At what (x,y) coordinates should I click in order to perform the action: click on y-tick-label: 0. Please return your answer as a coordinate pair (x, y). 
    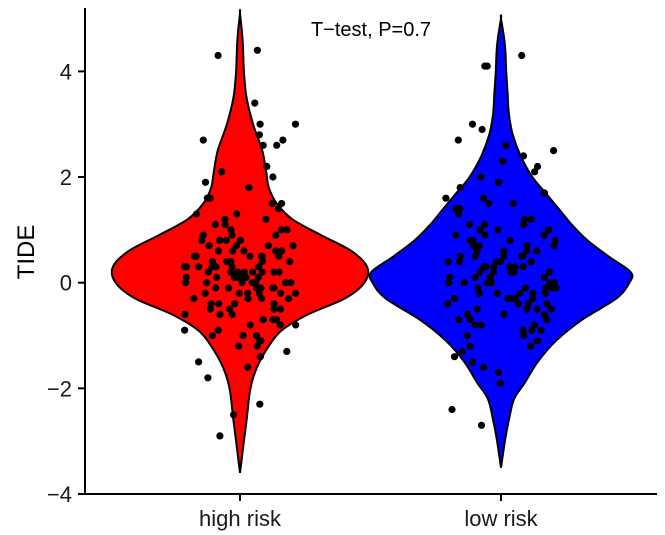
    Looking at the image, I should click on (66, 283).